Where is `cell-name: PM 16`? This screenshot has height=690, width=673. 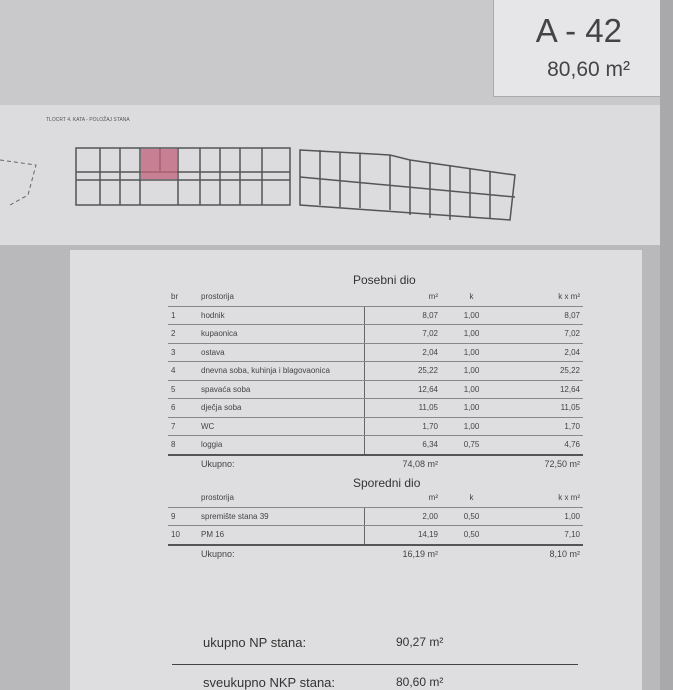
cell-name: PM 16 is located at coordinates (281, 535).